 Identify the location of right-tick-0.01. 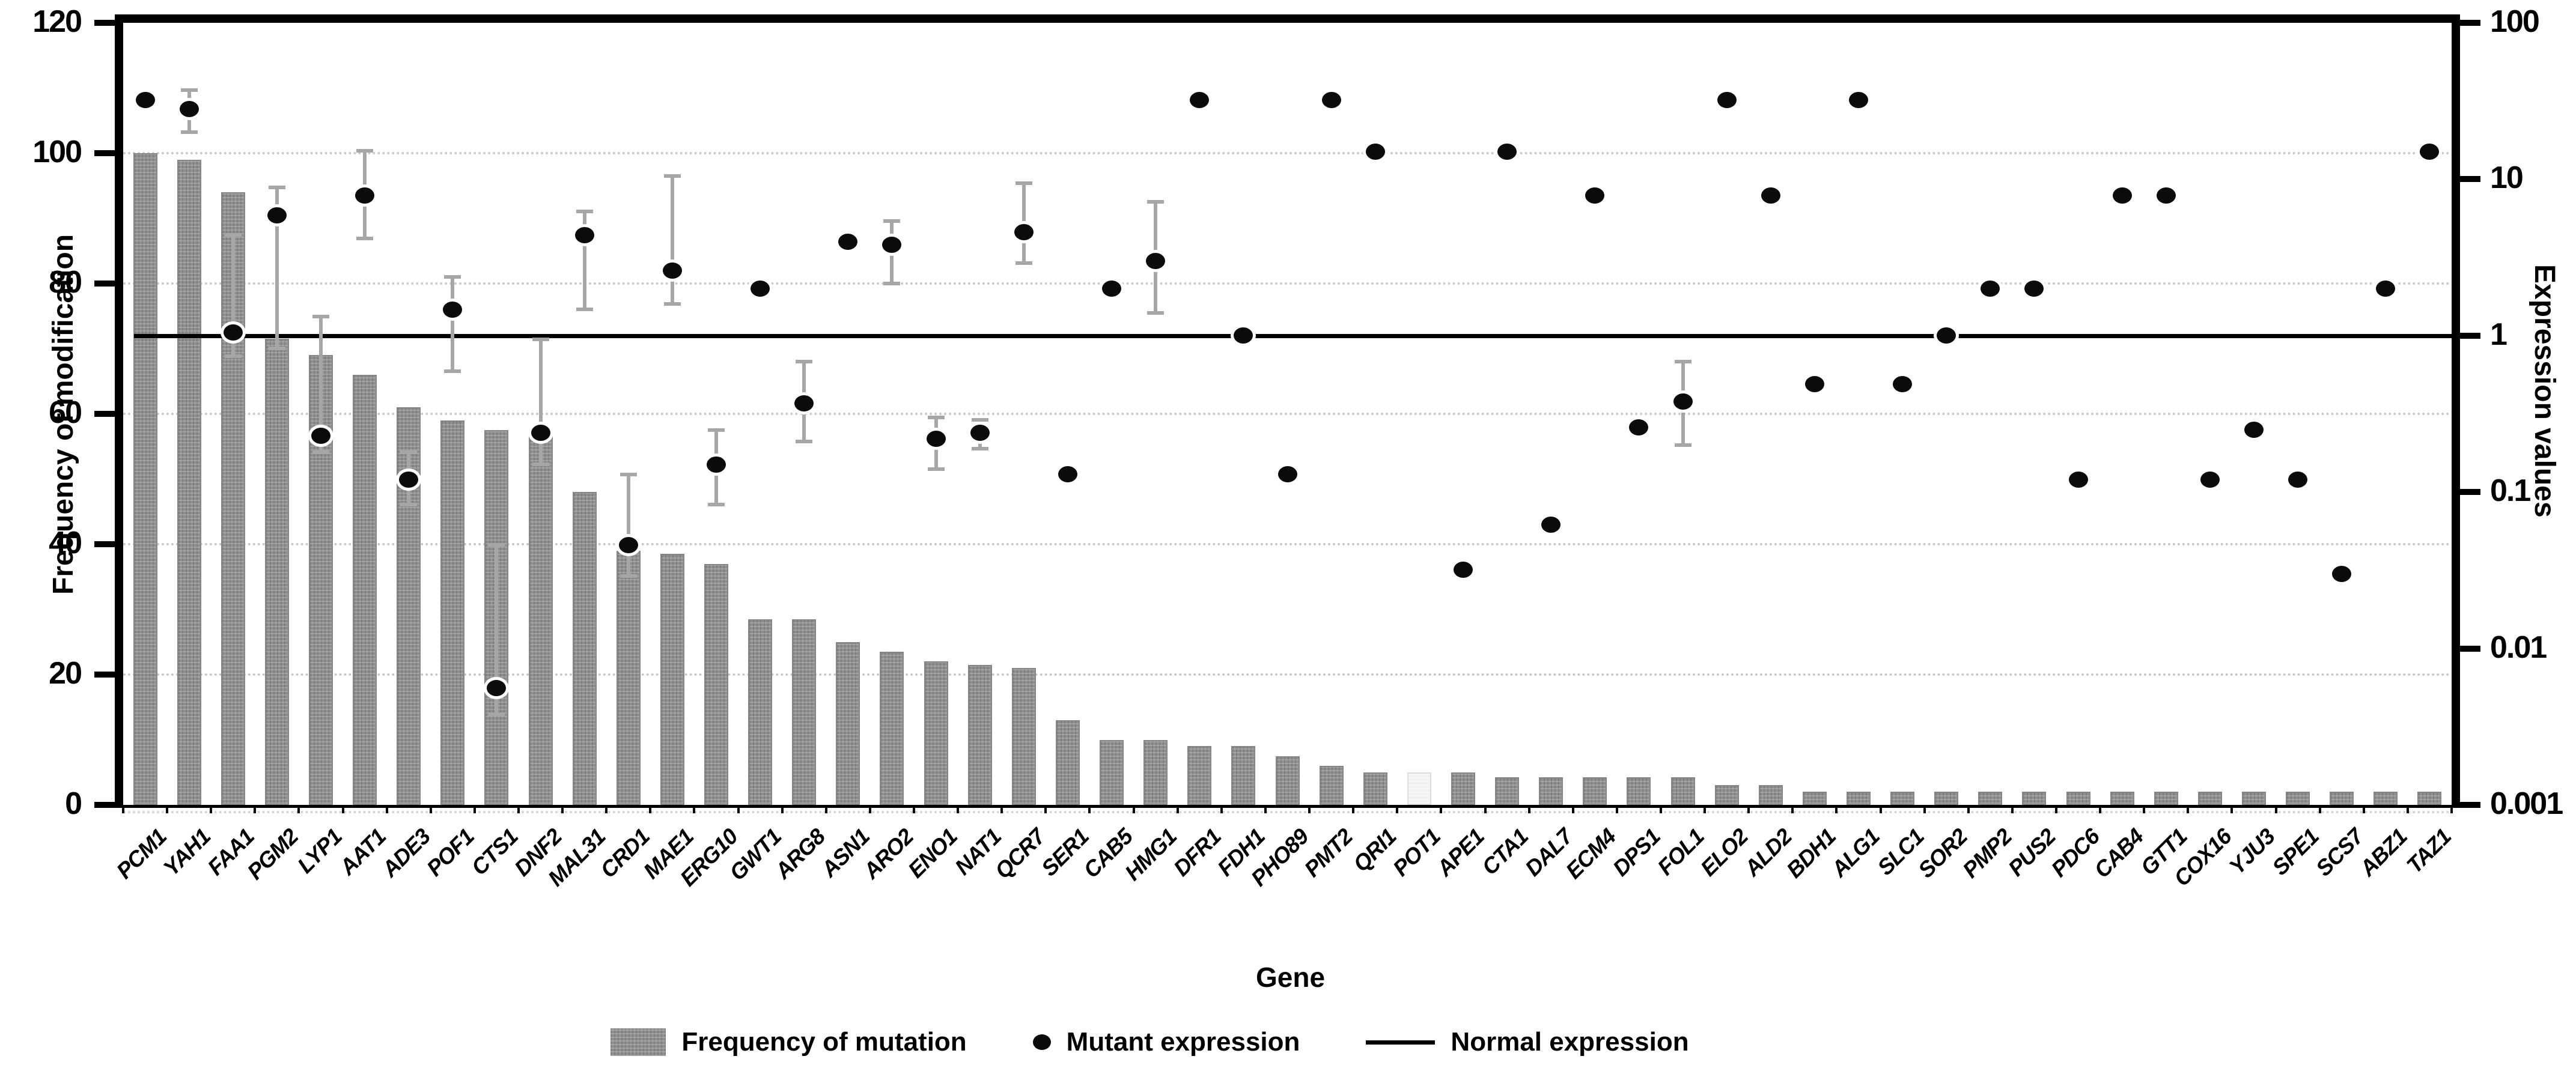
(2470, 648).